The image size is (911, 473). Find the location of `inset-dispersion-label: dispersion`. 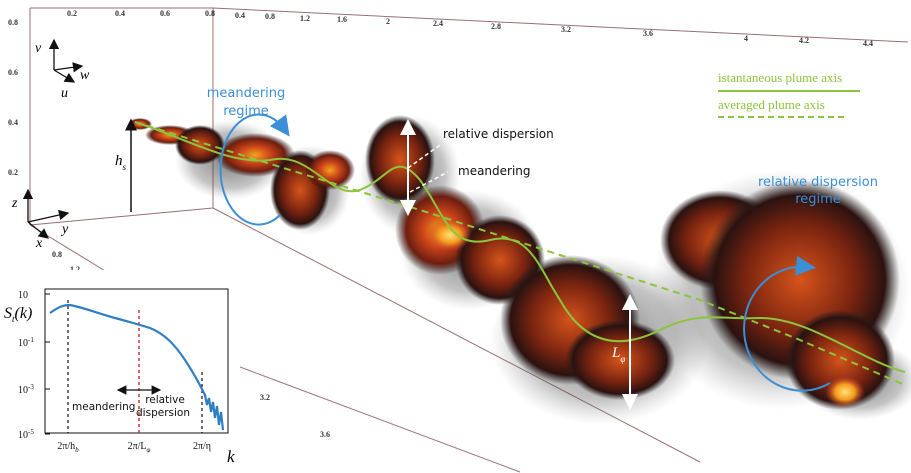

inset-dispersion-label: dispersion is located at coordinates (163, 413).